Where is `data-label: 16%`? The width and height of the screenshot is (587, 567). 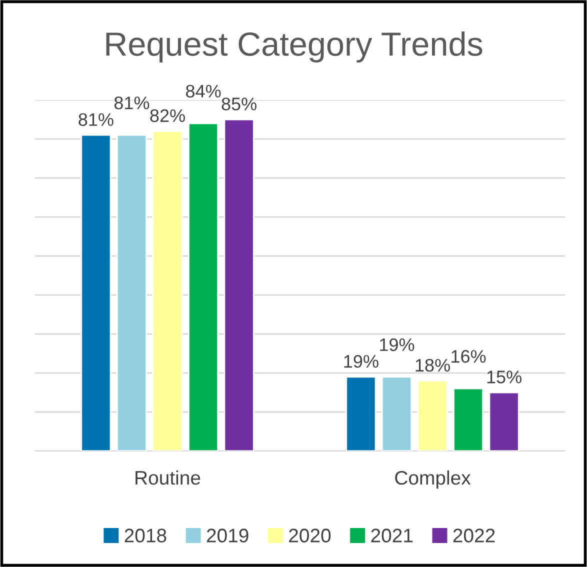 data-label: 16% is located at coordinates (469, 356).